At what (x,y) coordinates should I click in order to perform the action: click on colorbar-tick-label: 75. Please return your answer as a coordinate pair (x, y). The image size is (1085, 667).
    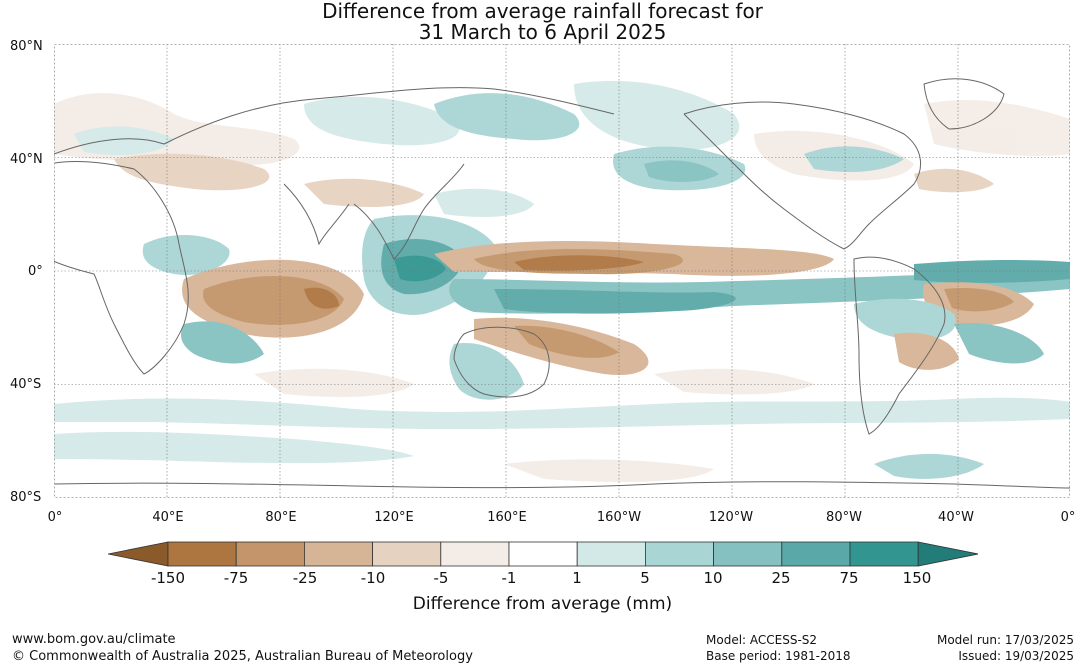
    Looking at the image, I should click on (849, 578).